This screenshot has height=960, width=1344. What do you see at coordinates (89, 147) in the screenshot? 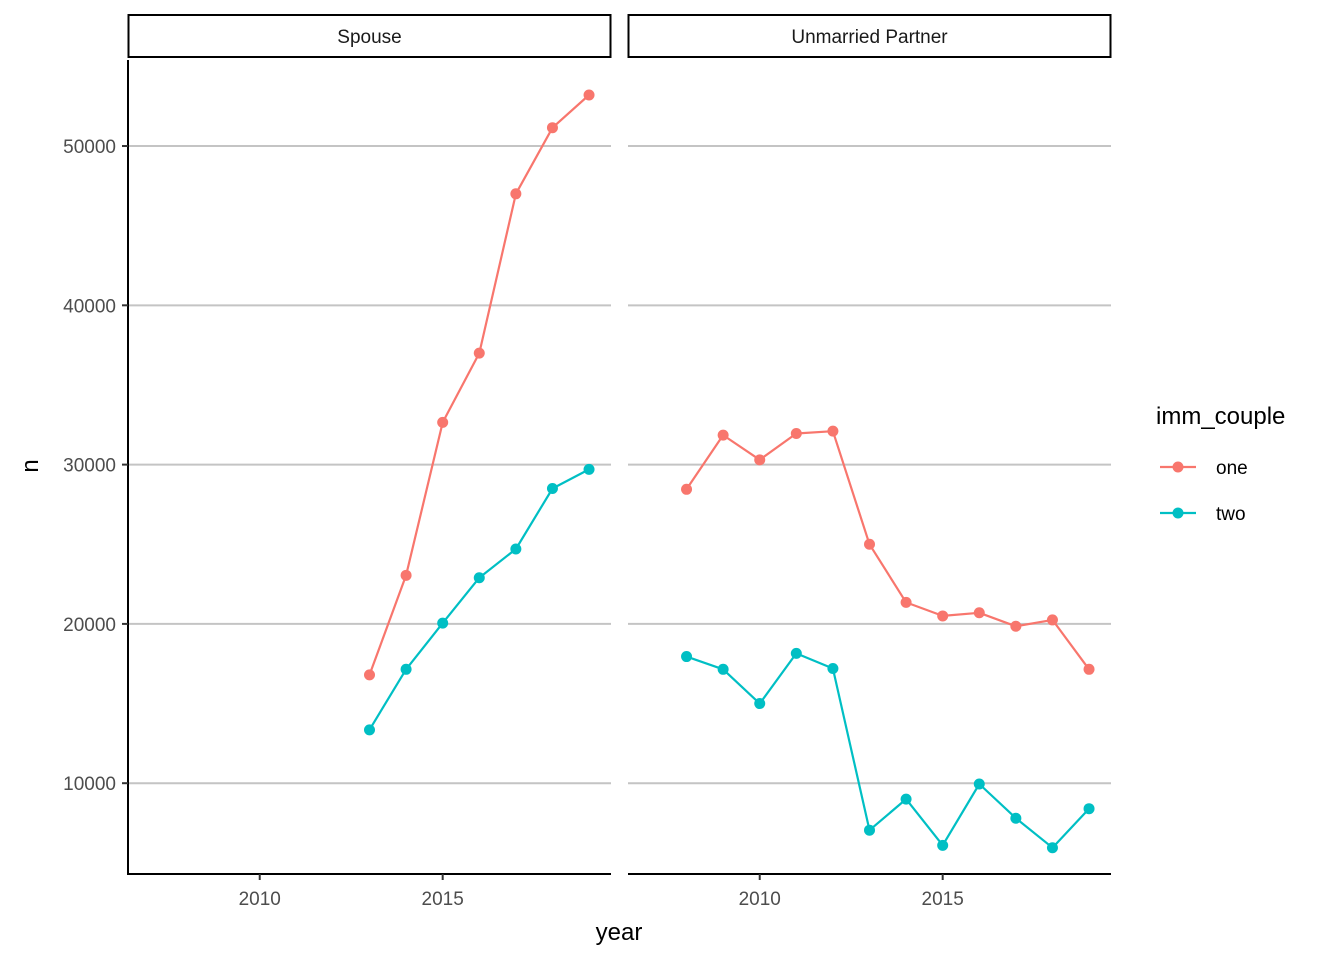
I see `y-tick-label: 50000` at bounding box center [89, 147].